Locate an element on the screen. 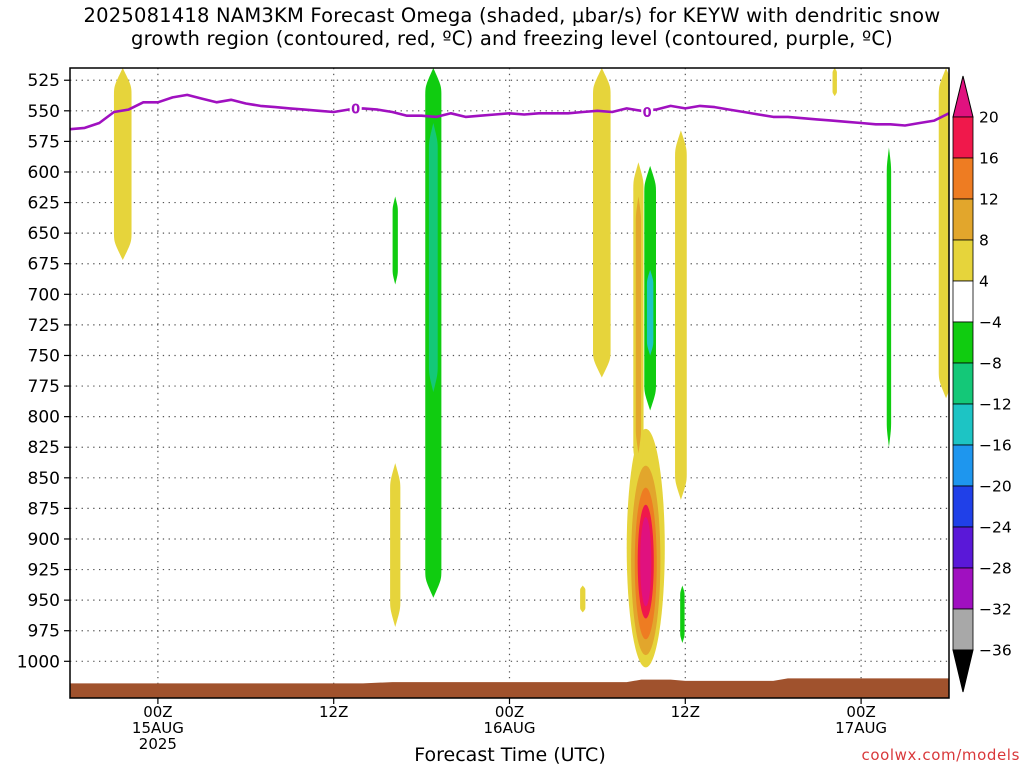 This screenshot has width=1024, height=768. omega-contour-pos20 is located at coordinates (646, 561).